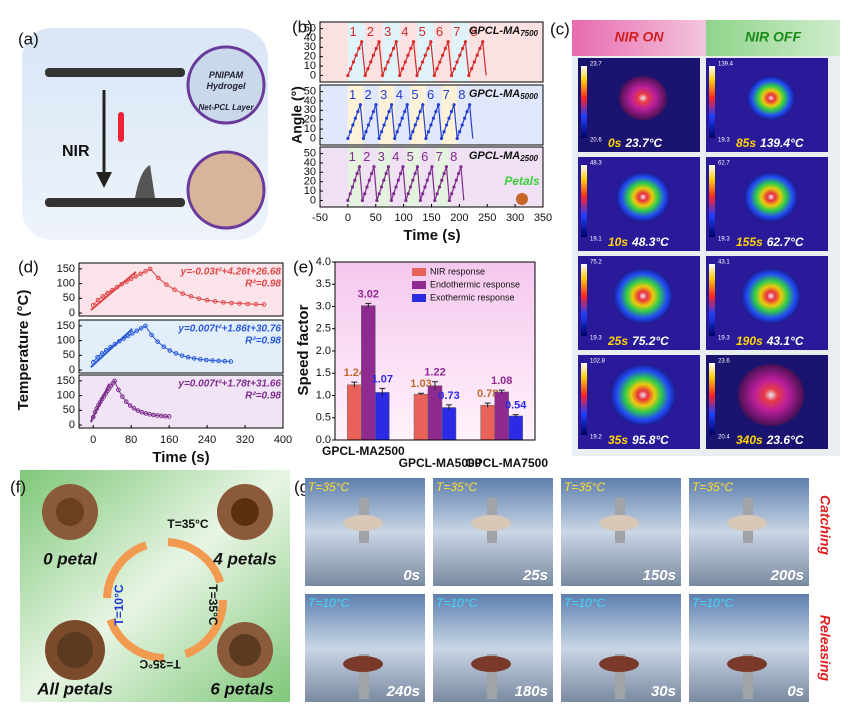  What do you see at coordinates (112, 348) in the screenshot?
I see `trend-arrow` at bounding box center [112, 348].